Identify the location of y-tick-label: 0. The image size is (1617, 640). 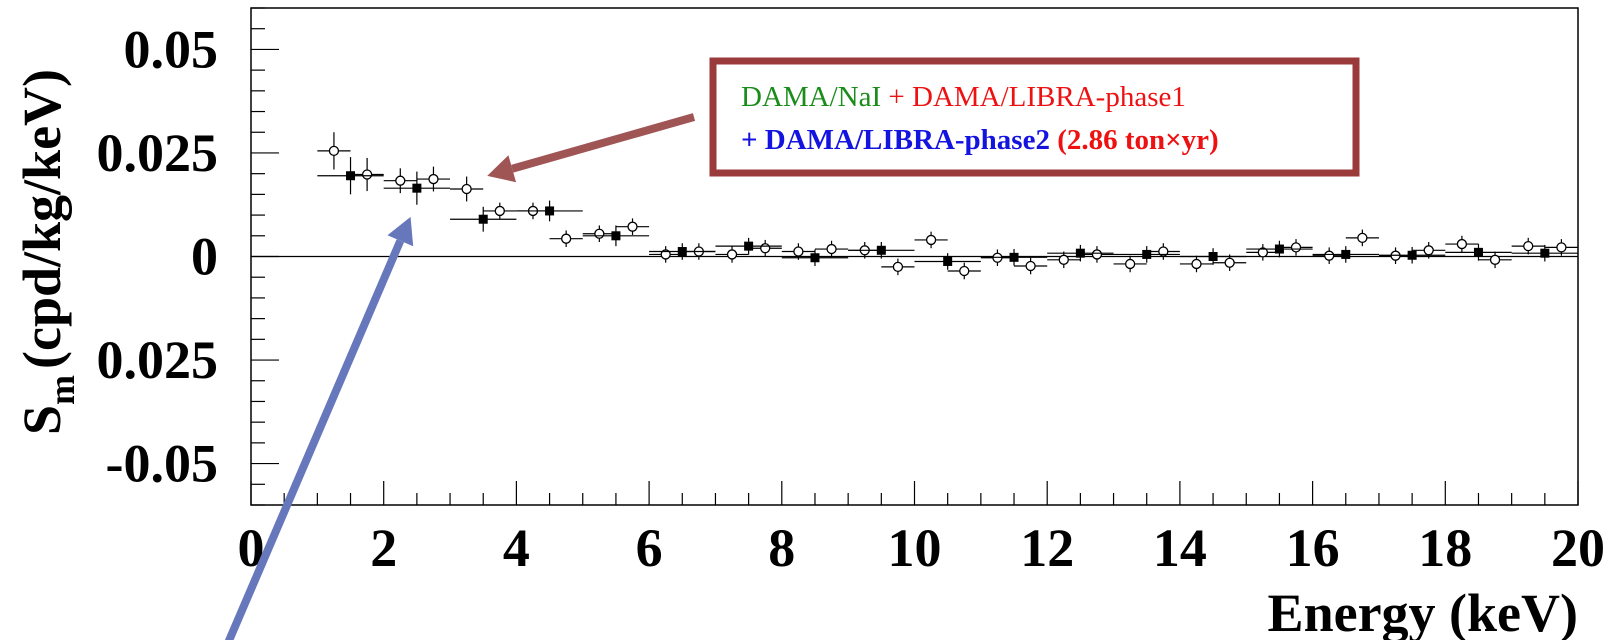
(204, 257).